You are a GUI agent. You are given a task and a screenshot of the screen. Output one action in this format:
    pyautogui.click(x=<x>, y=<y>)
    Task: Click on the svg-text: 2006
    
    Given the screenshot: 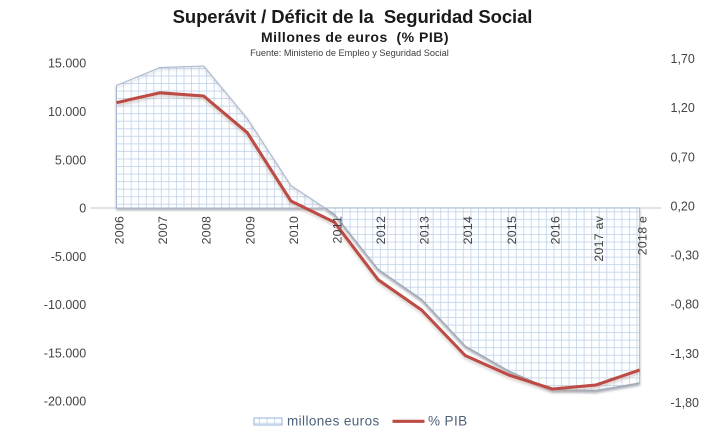 What is the action you would take?
    pyautogui.click(x=120, y=230)
    